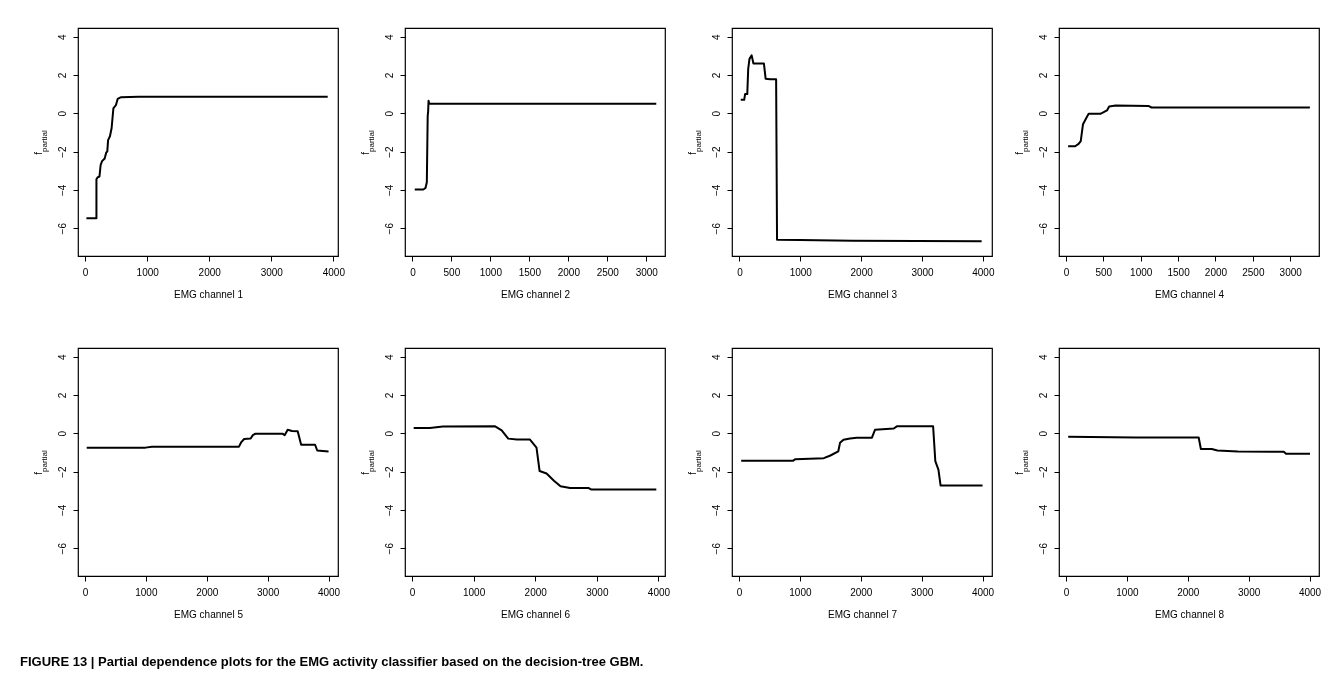  I want to click on x-axis-title: EMG channel 1, so click(209, 294).